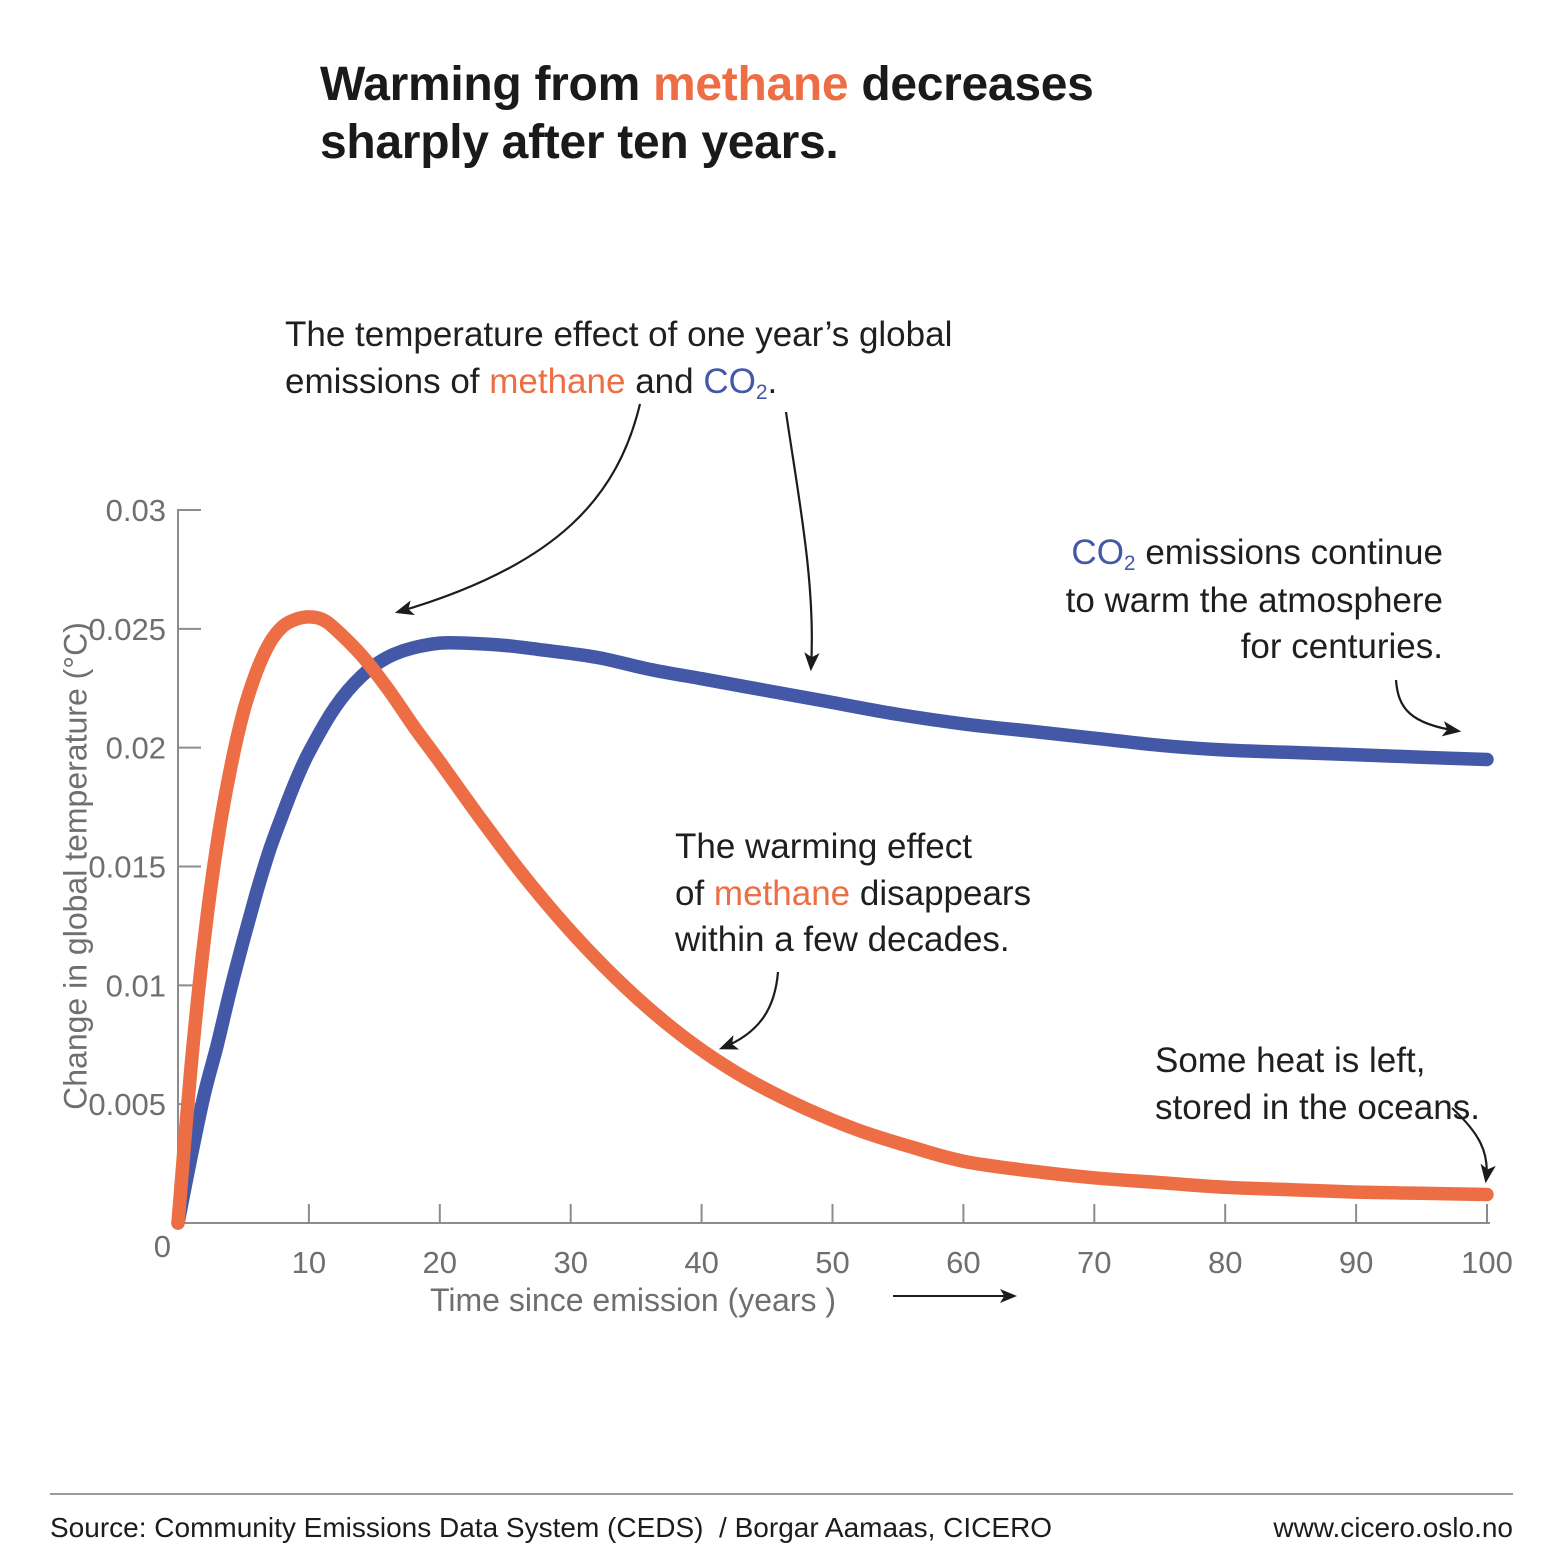 The width and height of the screenshot is (1563, 1563). Describe the element at coordinates (1094, 1262) in the screenshot. I see `x-tick-label: 70` at that location.